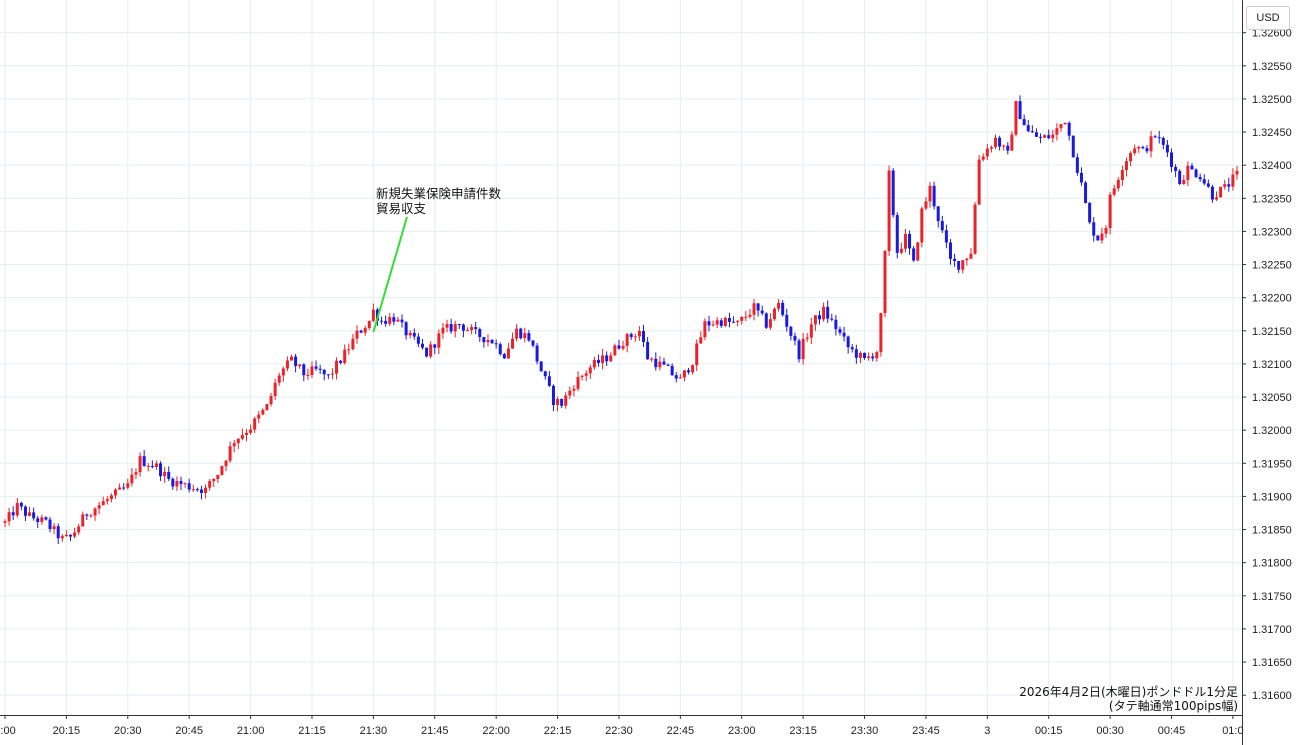 The width and height of the screenshot is (1300, 745). What do you see at coordinates (128, 731) in the screenshot?
I see `x-tick-label: 20:30` at bounding box center [128, 731].